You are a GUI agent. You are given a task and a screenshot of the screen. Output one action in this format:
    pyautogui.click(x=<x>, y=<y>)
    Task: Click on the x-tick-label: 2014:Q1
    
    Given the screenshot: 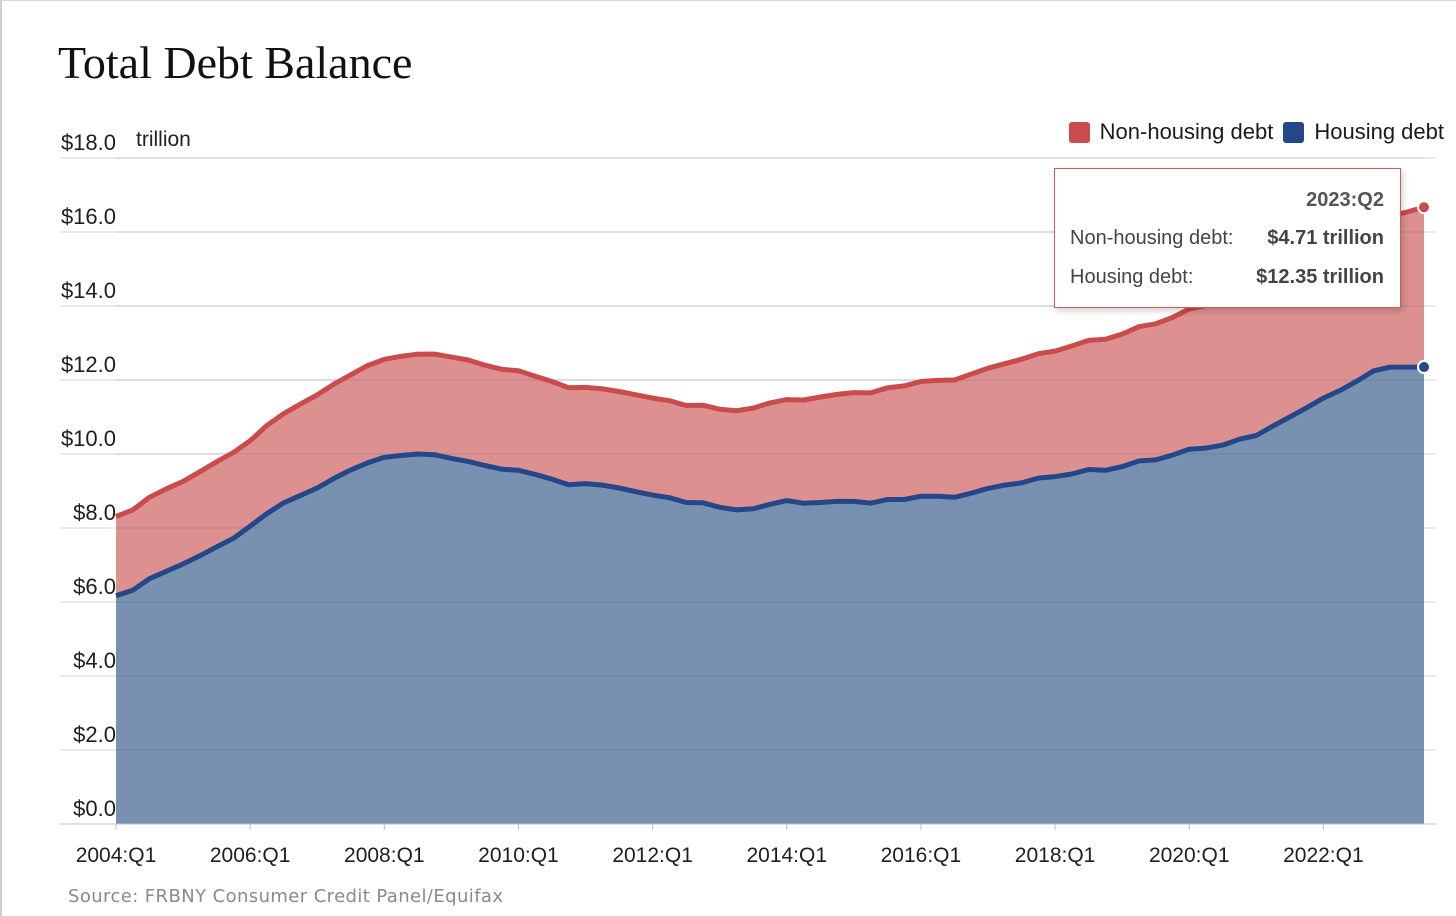 What is the action you would take?
    pyautogui.click(x=786, y=855)
    